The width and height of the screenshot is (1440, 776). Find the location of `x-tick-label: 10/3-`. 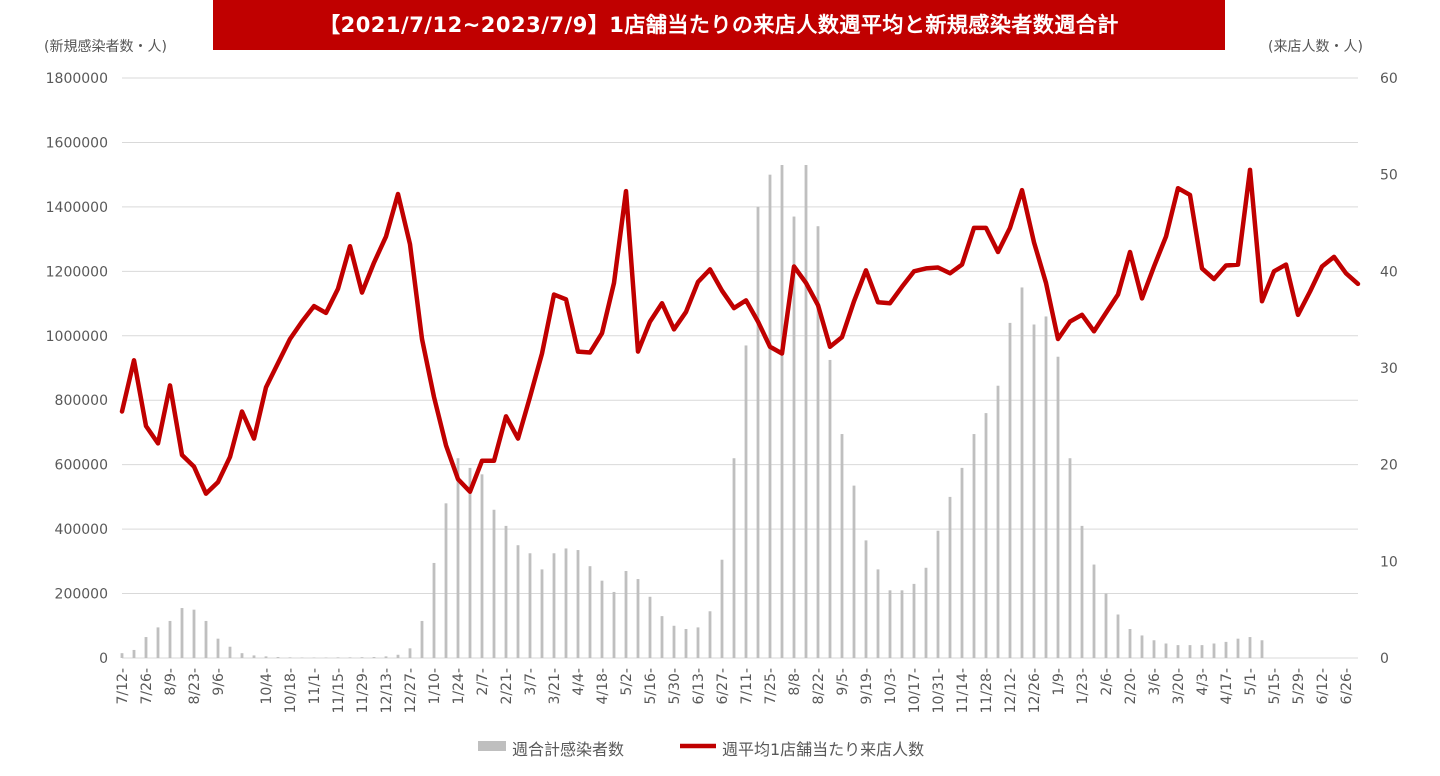

x-tick-label: 10/3- is located at coordinates (891, 686).